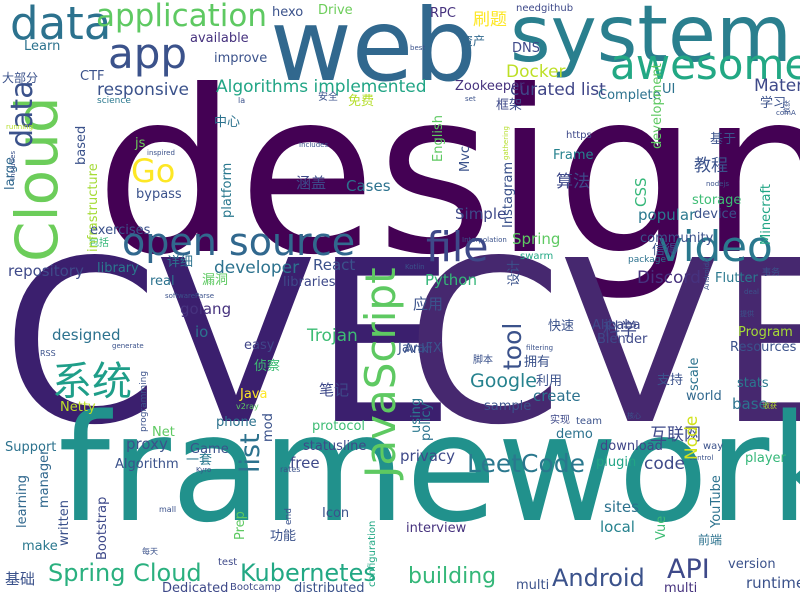  Describe the element at coordinates (148, 53) in the screenshot. I see `word-app: app` at that location.